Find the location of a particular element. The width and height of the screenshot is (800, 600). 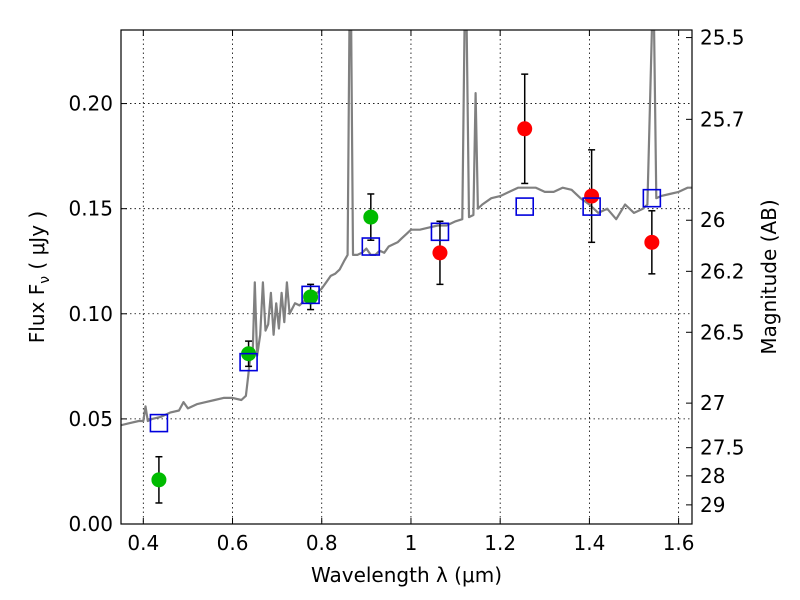

y2-tick-label: 26.5 is located at coordinates (722, 332).